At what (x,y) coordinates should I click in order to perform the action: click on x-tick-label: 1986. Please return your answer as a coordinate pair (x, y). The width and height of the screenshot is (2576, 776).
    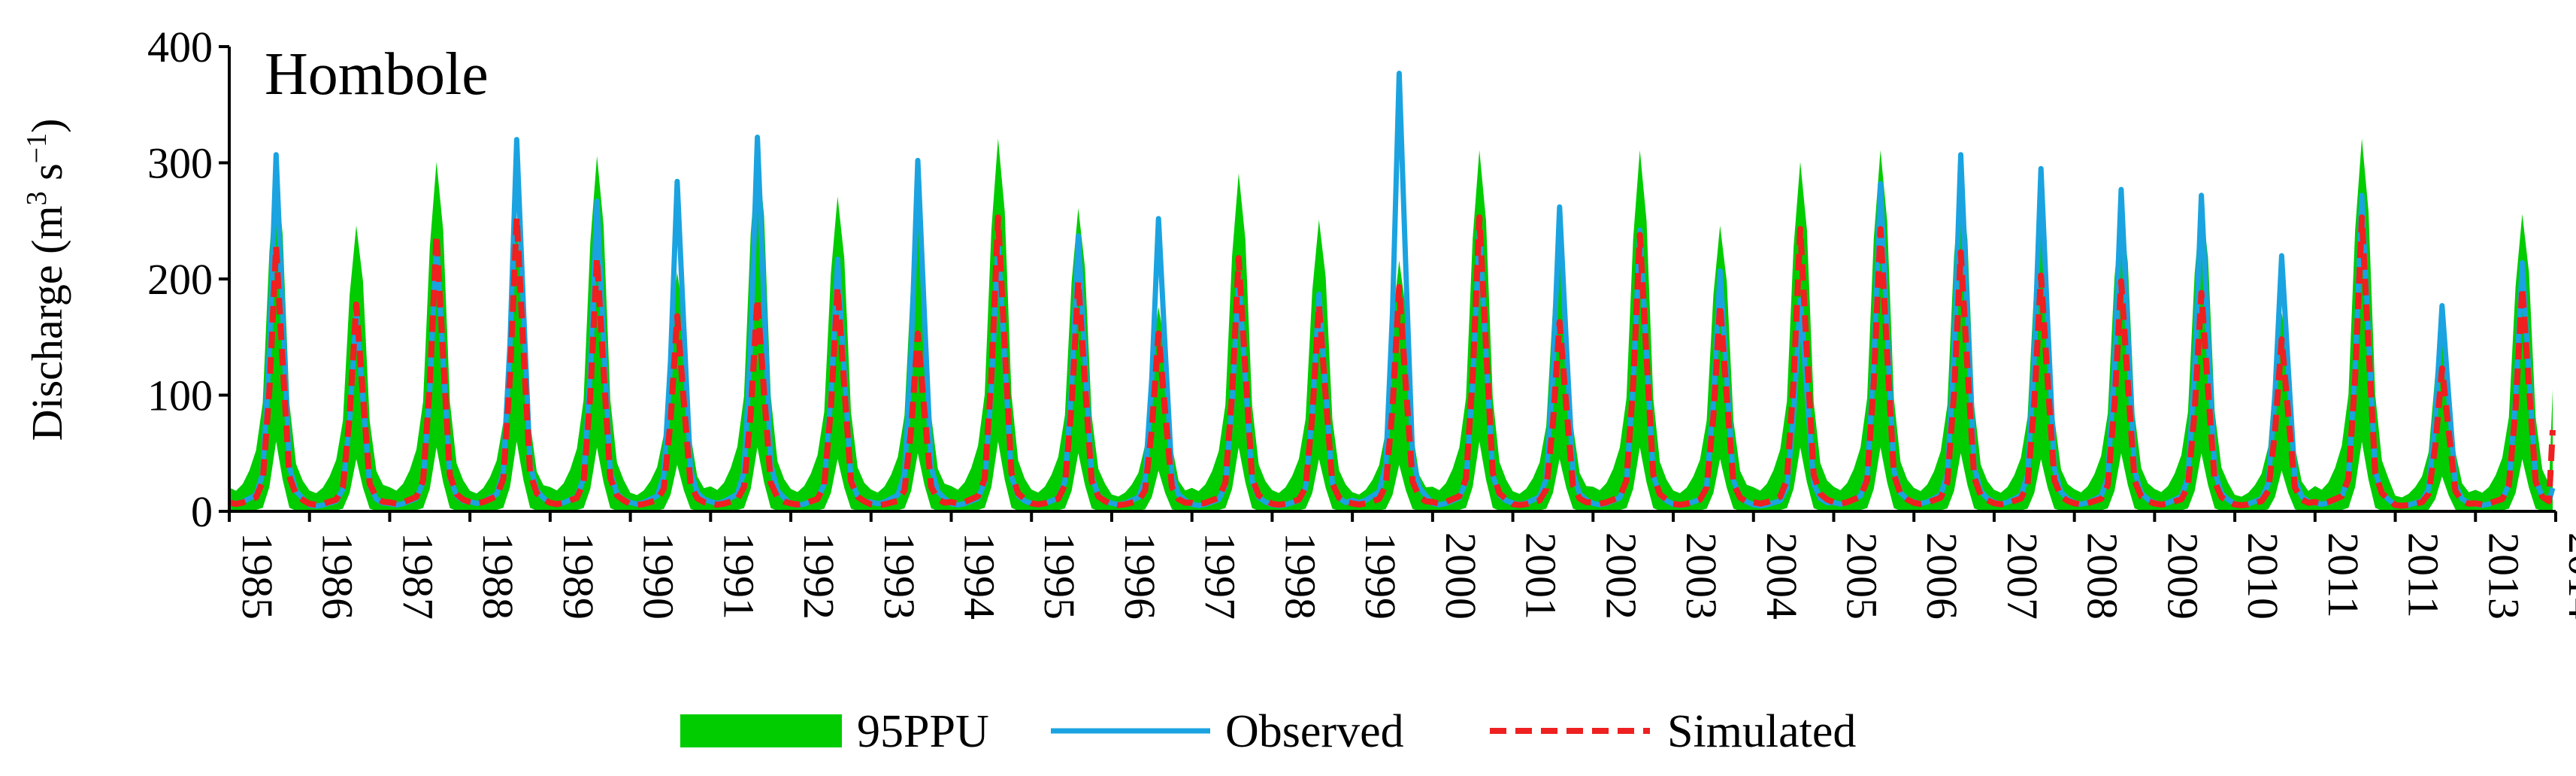
    Looking at the image, I should click on (337, 576).